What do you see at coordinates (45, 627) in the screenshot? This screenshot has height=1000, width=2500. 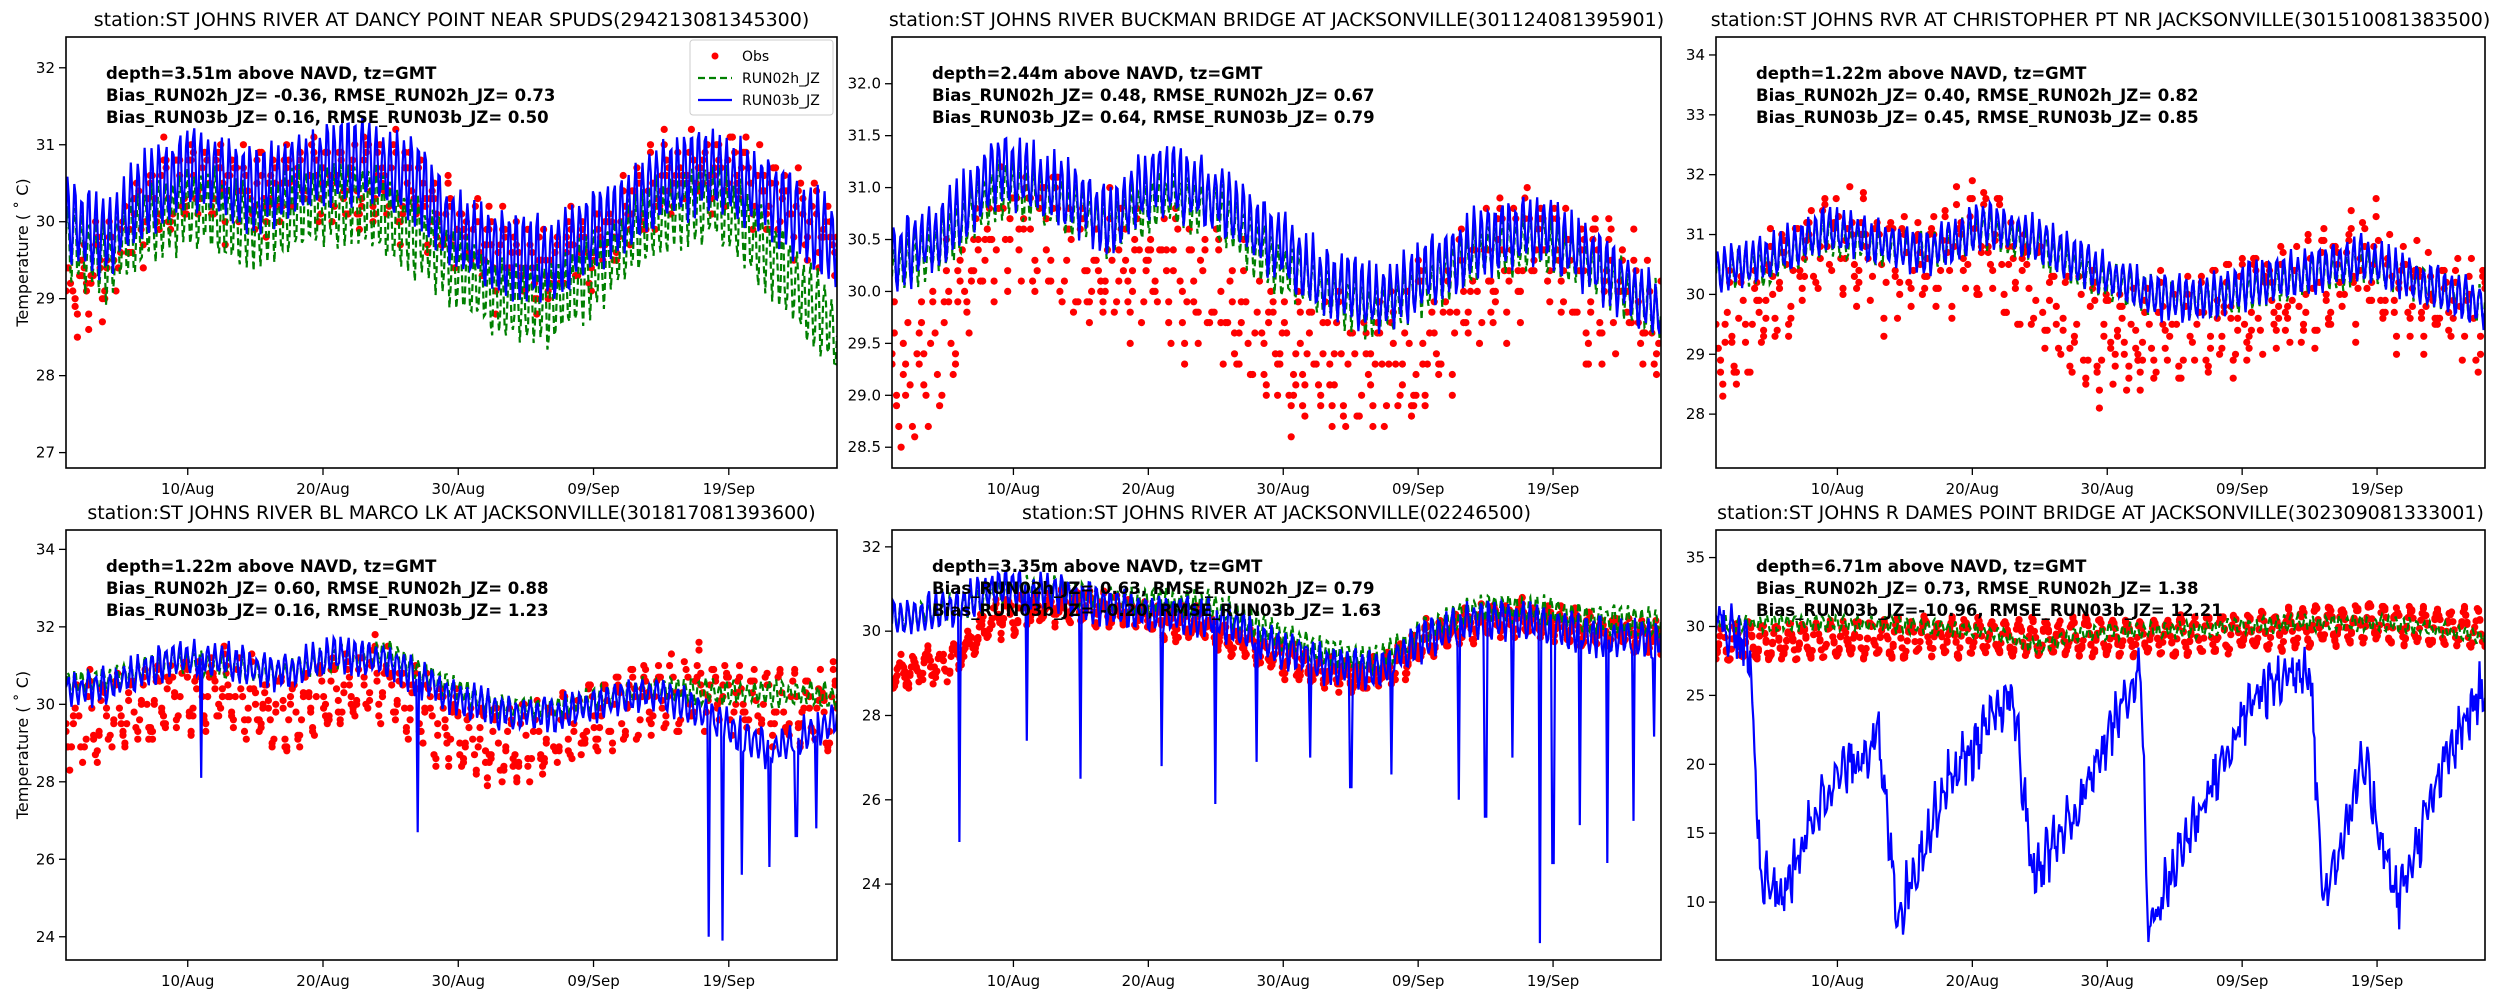 I see `y-tick-label: 32` at bounding box center [45, 627].